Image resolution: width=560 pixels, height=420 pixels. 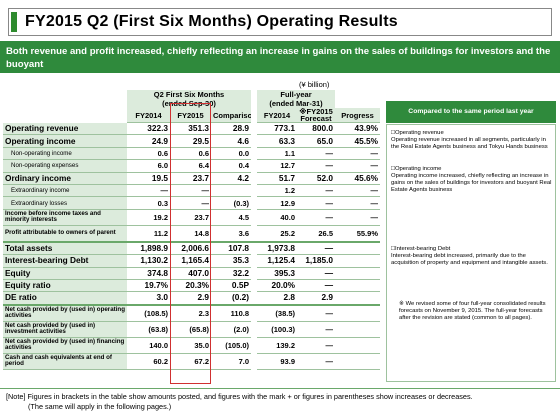 What do you see at coordinates (148, 273) in the screenshot?
I see `cell-value: 374.8` at bounding box center [148, 273].